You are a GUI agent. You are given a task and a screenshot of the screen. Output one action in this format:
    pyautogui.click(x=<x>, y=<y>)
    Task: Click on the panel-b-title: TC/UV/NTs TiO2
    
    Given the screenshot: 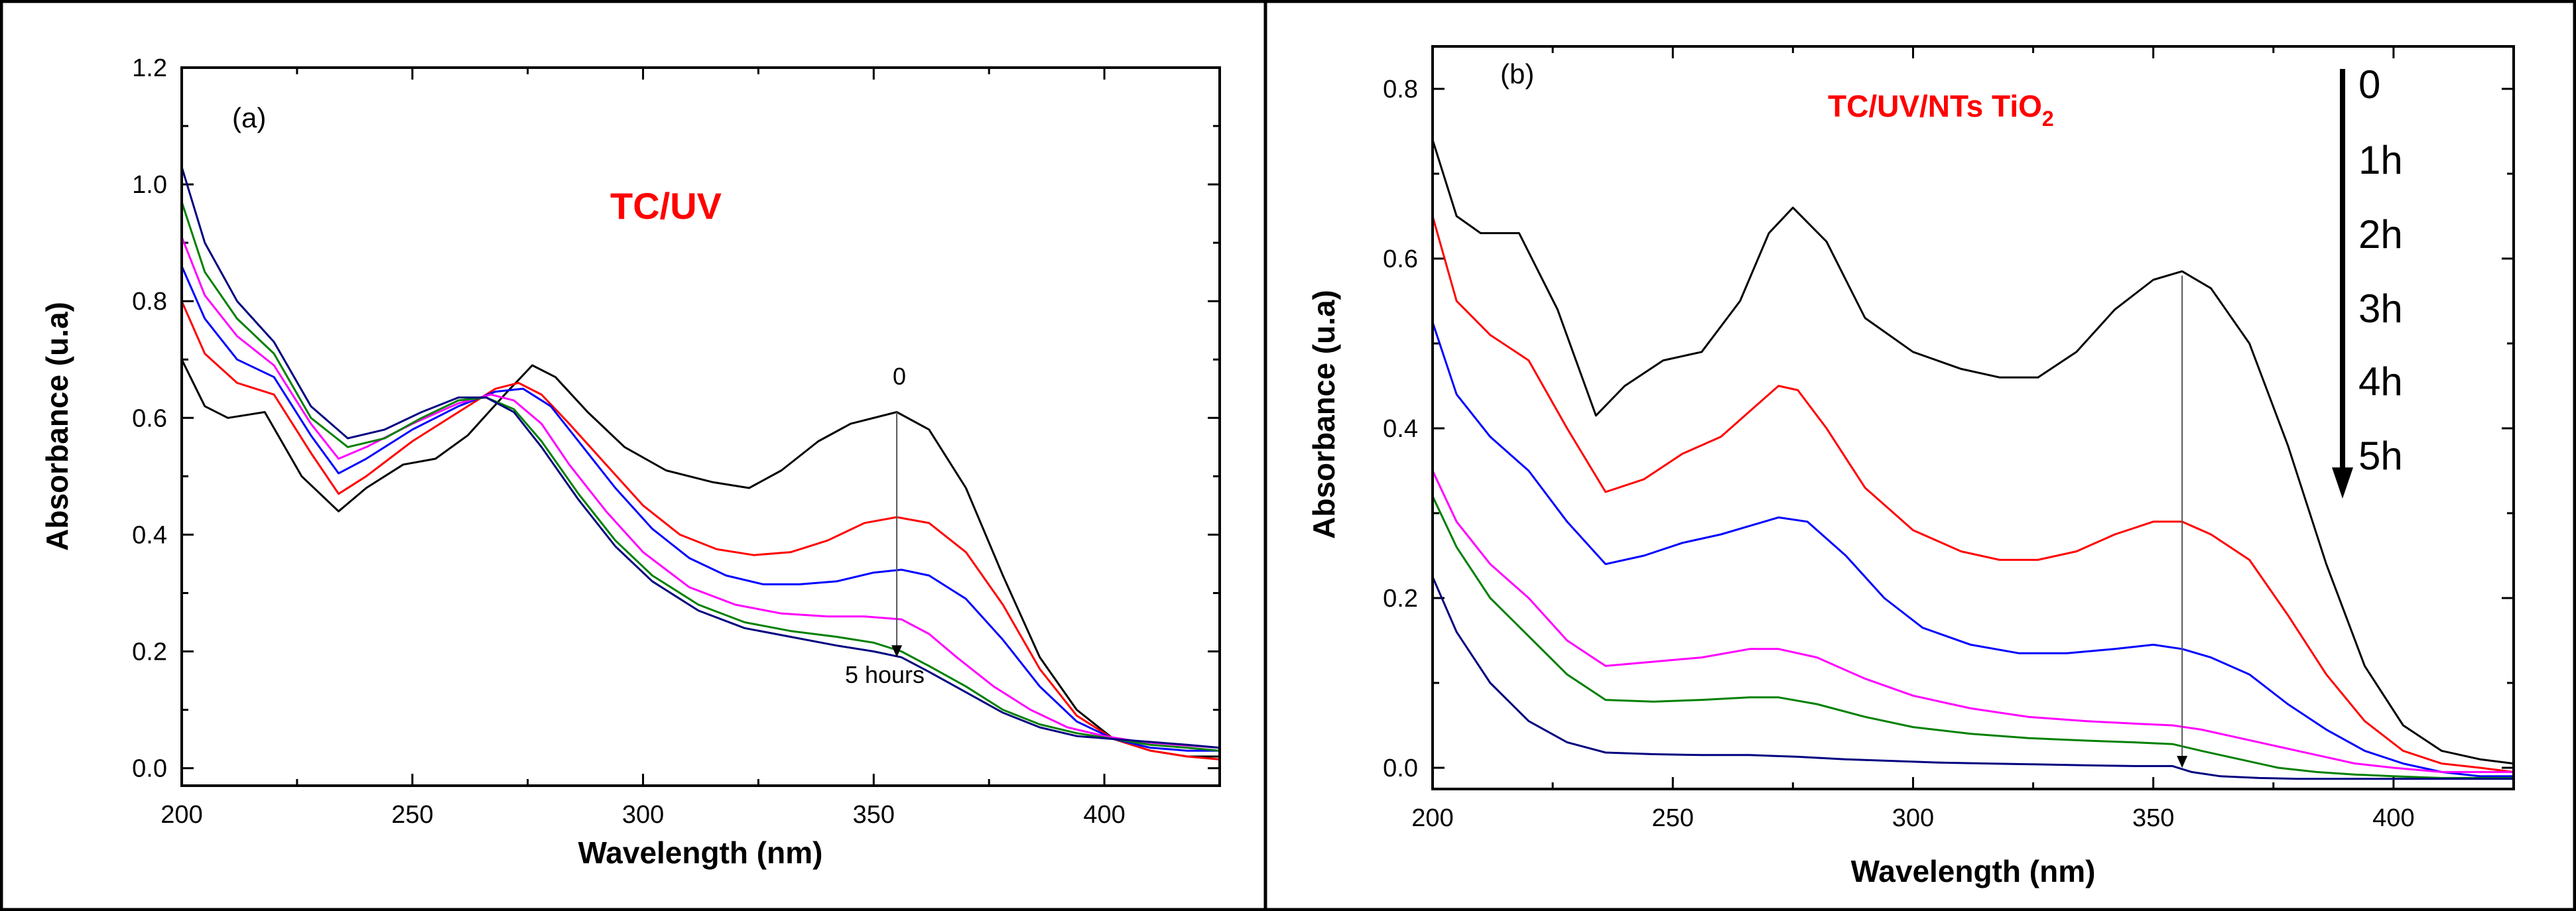 What is the action you would take?
    pyautogui.click(x=1941, y=110)
    